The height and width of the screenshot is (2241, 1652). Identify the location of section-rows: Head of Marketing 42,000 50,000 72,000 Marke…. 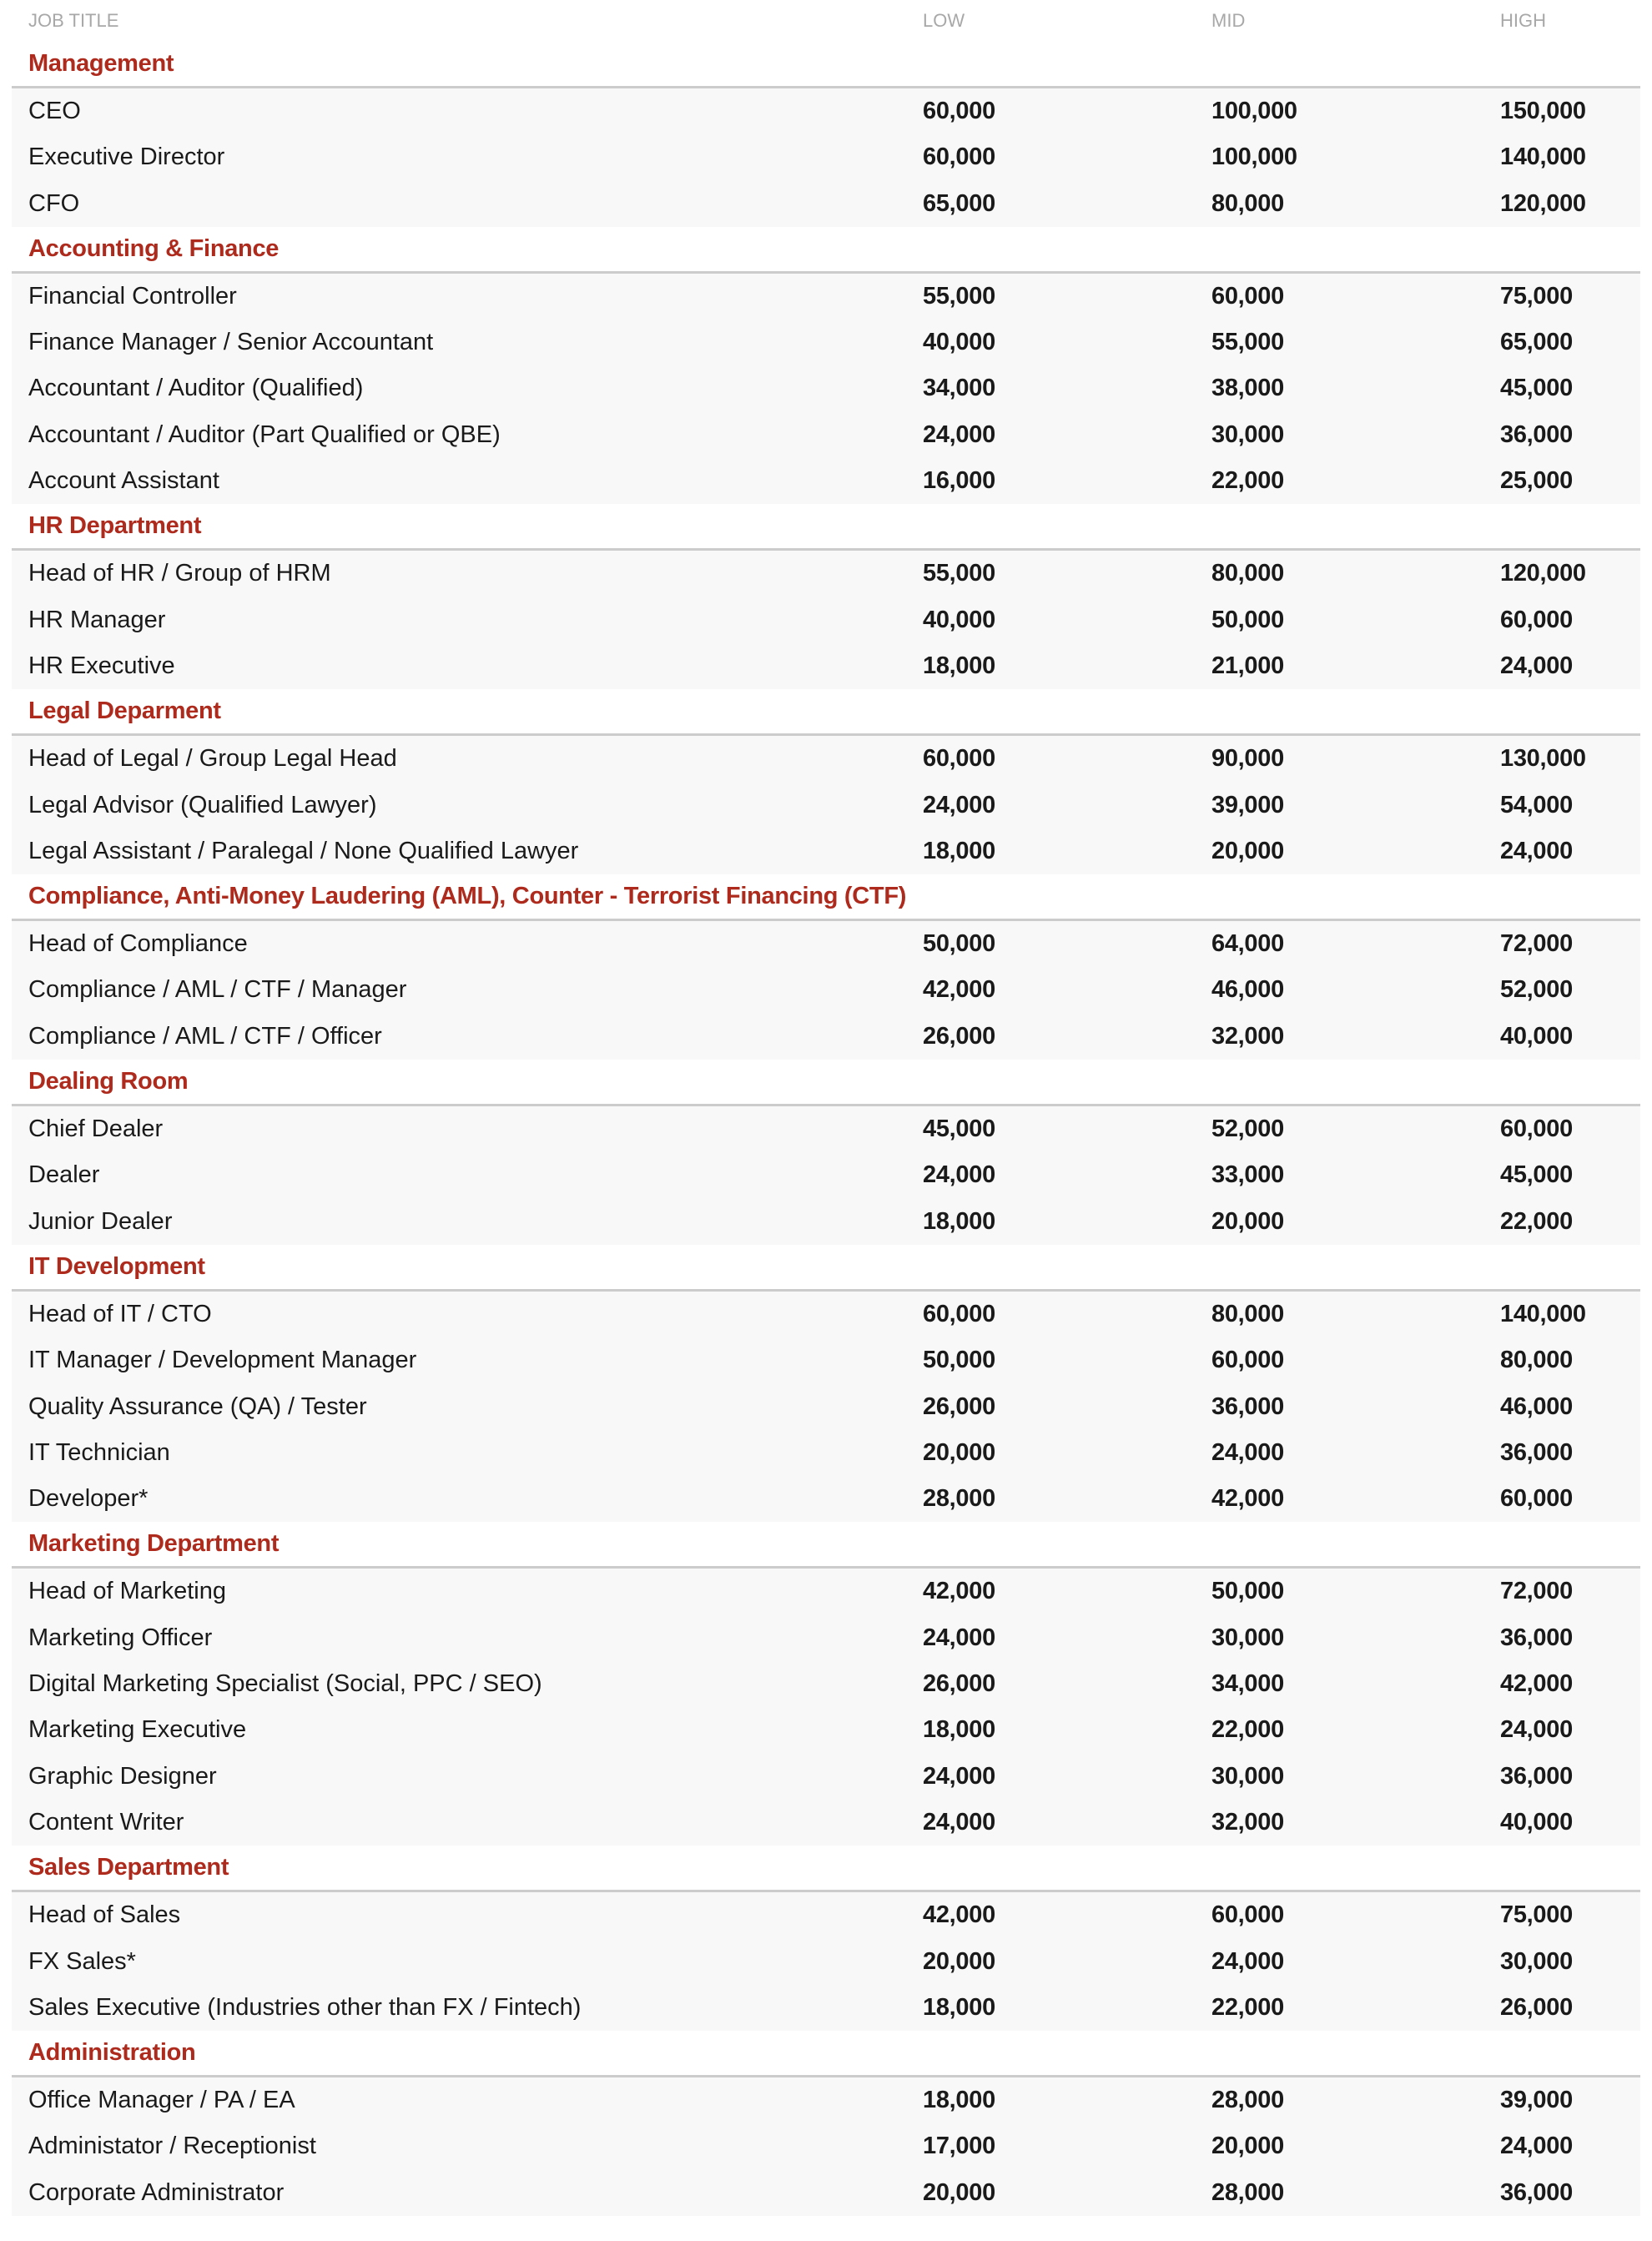
(826, 1707).